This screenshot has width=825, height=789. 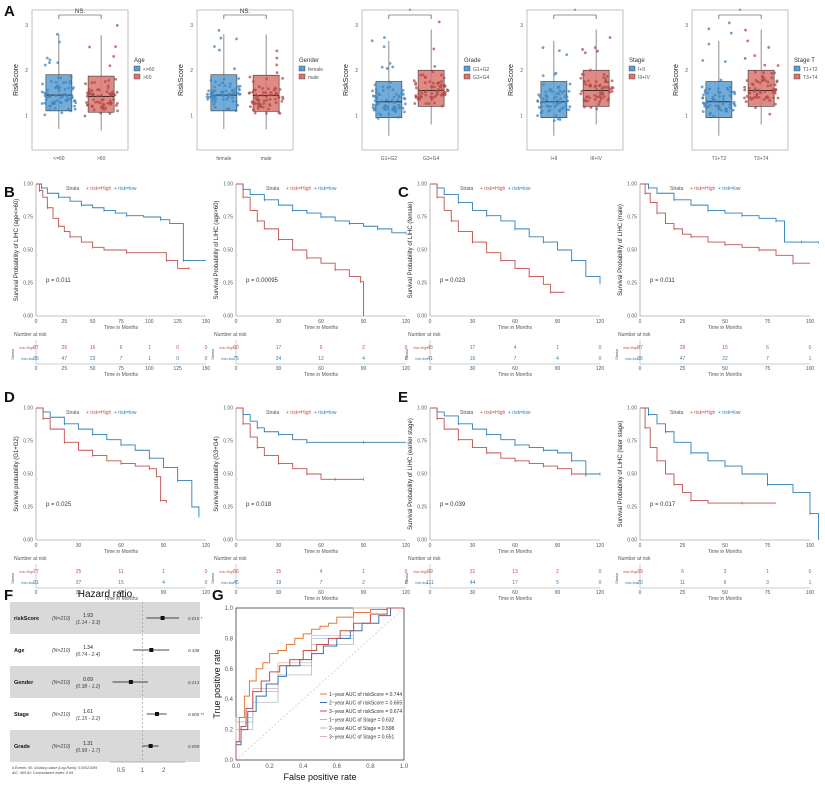 I want to click on risk-count-high: 6, so click(x=767, y=348).